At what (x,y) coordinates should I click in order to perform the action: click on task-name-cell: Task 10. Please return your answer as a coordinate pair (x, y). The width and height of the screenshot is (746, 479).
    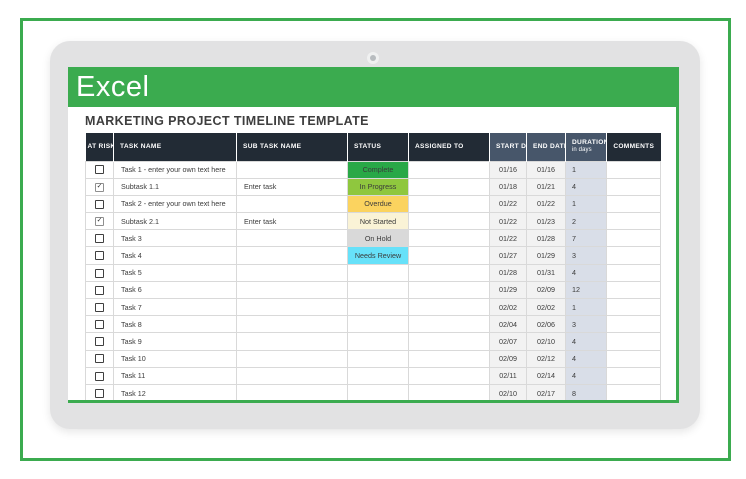
    Looking at the image, I should click on (175, 358).